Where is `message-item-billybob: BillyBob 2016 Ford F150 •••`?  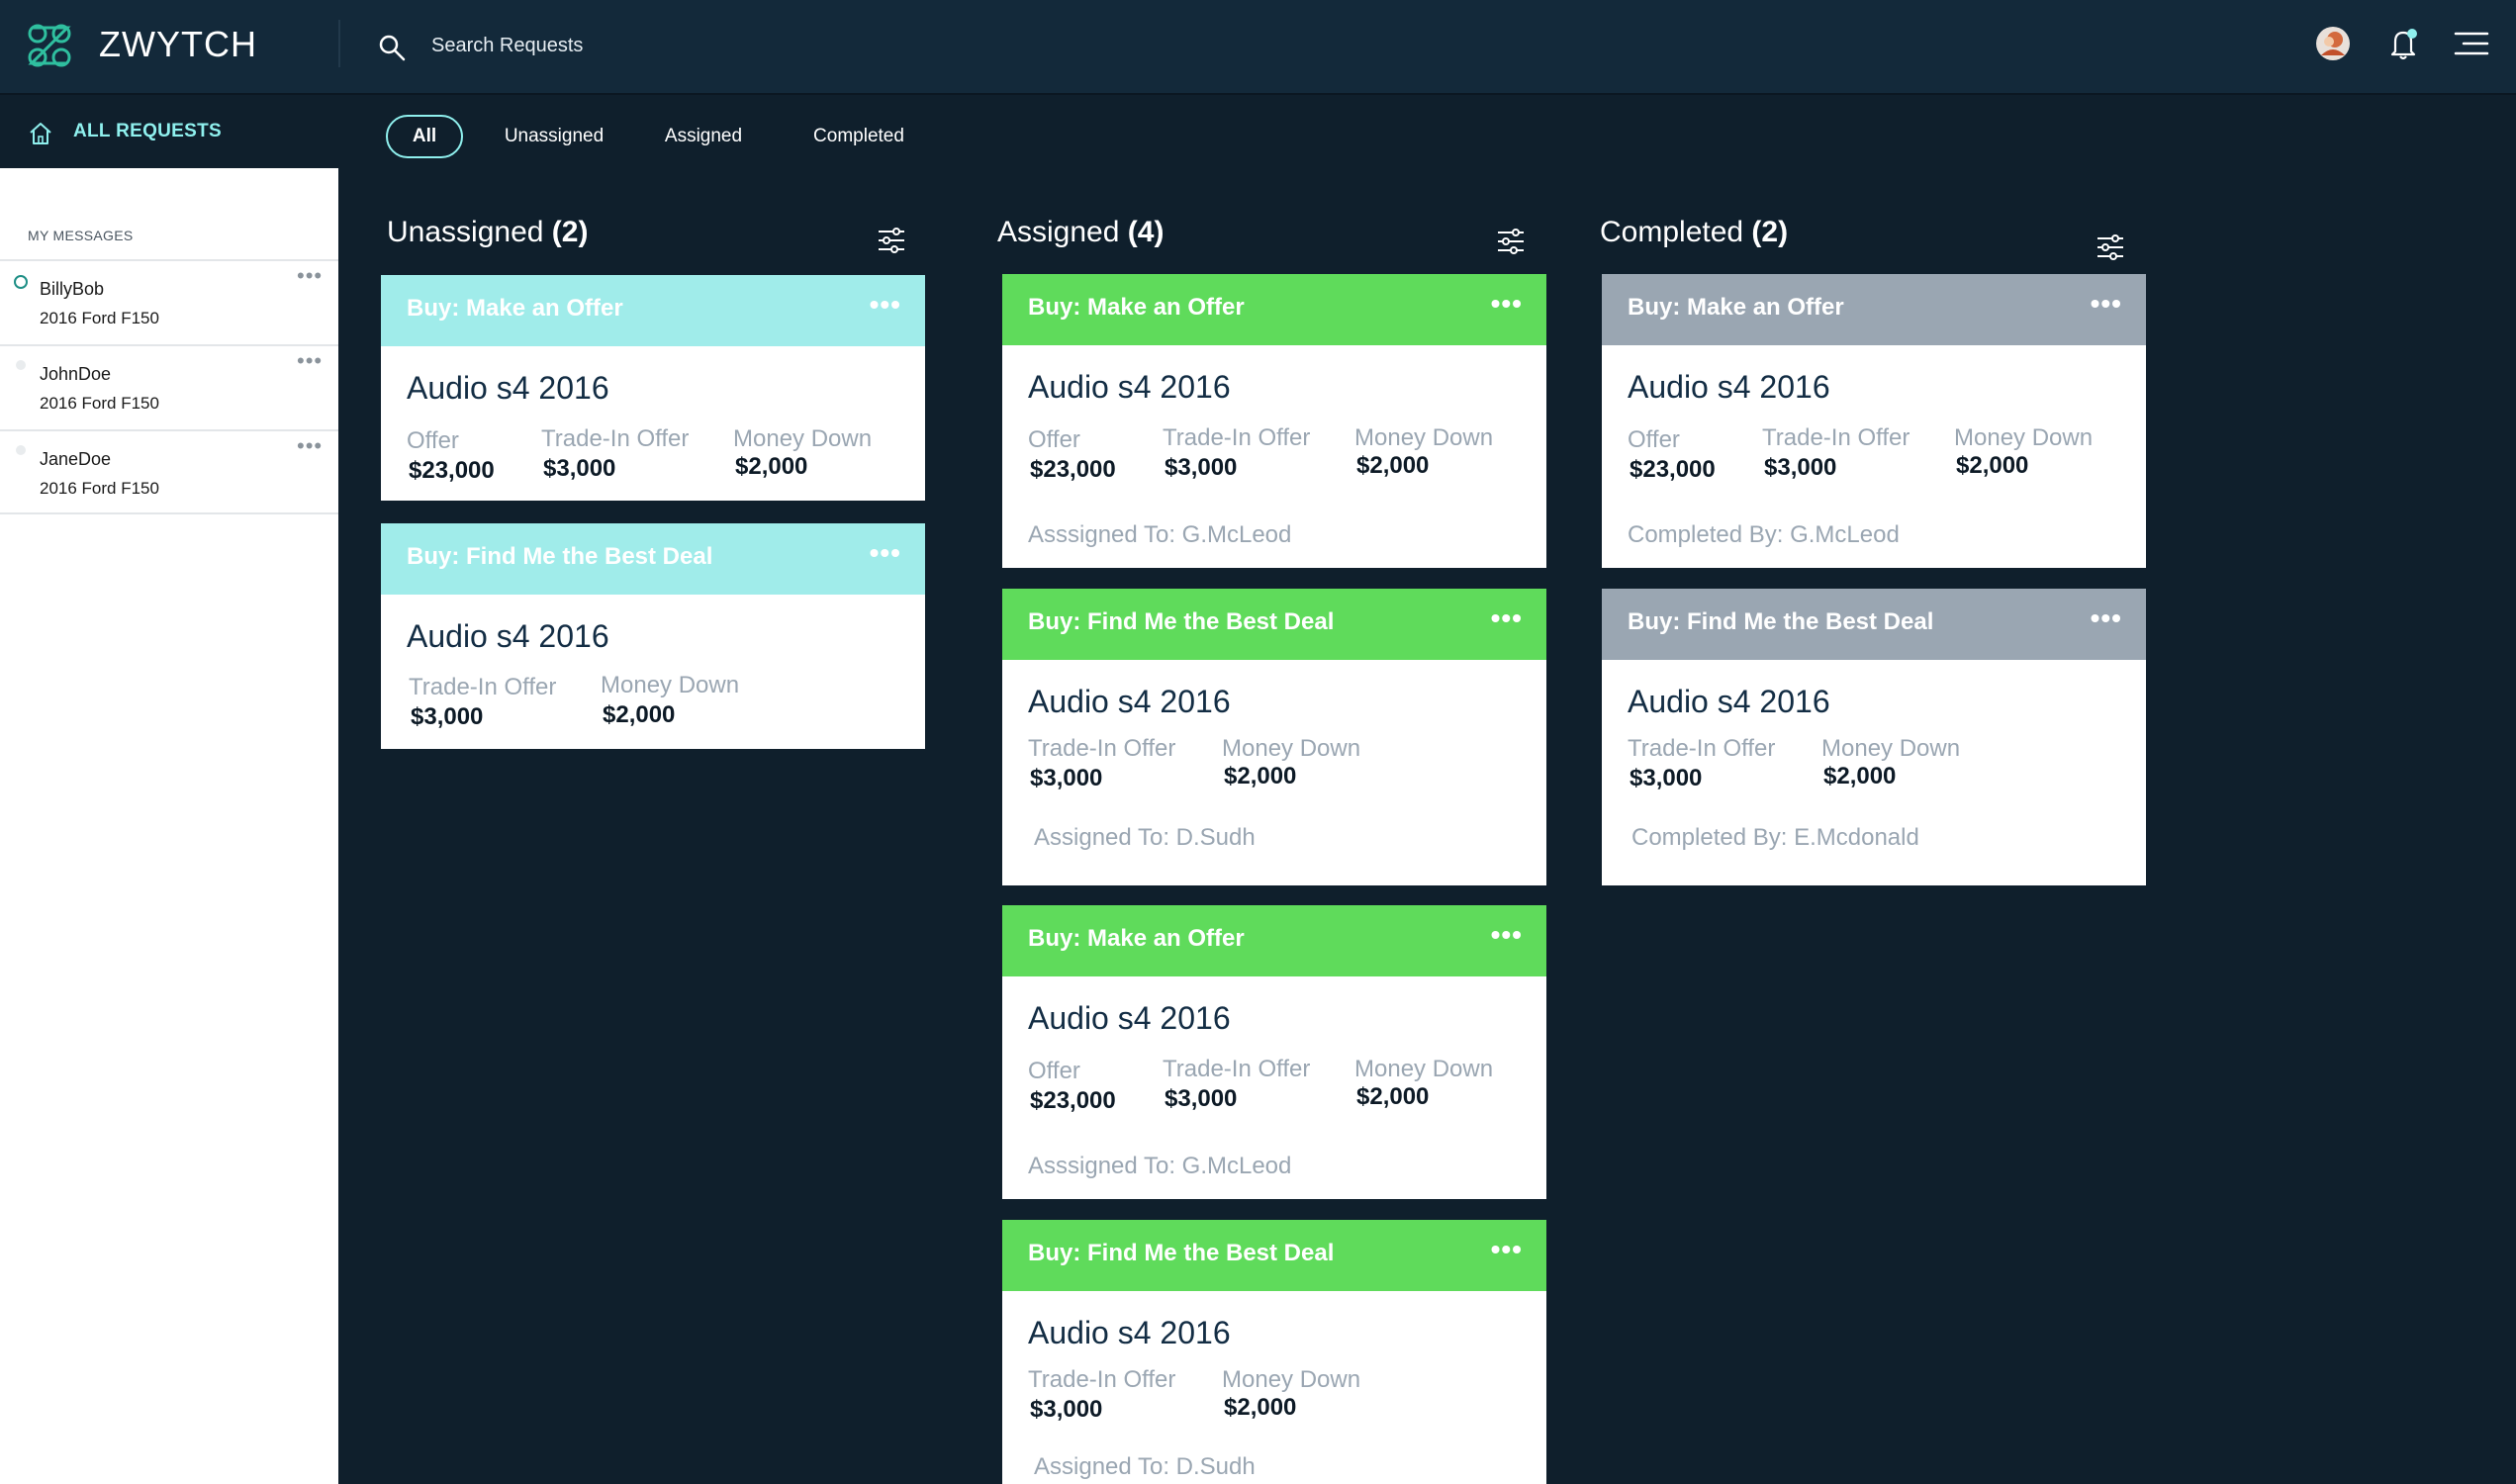
message-item-billybob: BillyBob 2016 Ford F150 ••• is located at coordinates (169, 301).